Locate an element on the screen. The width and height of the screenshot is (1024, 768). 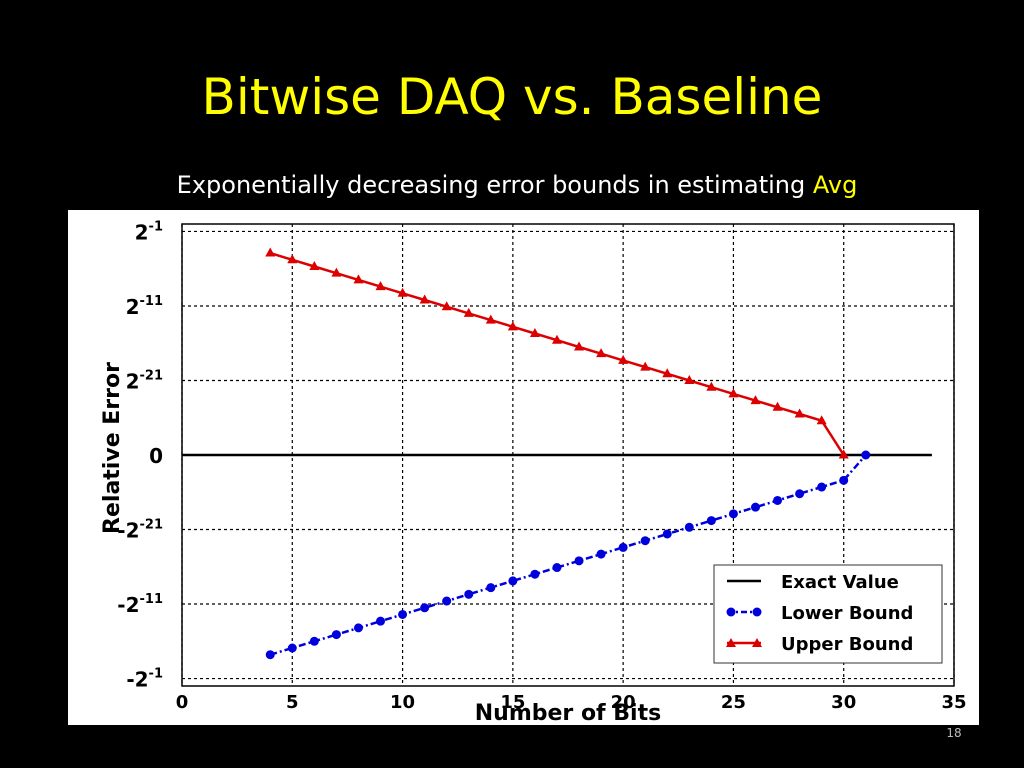
x-tick-label-1: 5 is located at coordinates (292, 702).